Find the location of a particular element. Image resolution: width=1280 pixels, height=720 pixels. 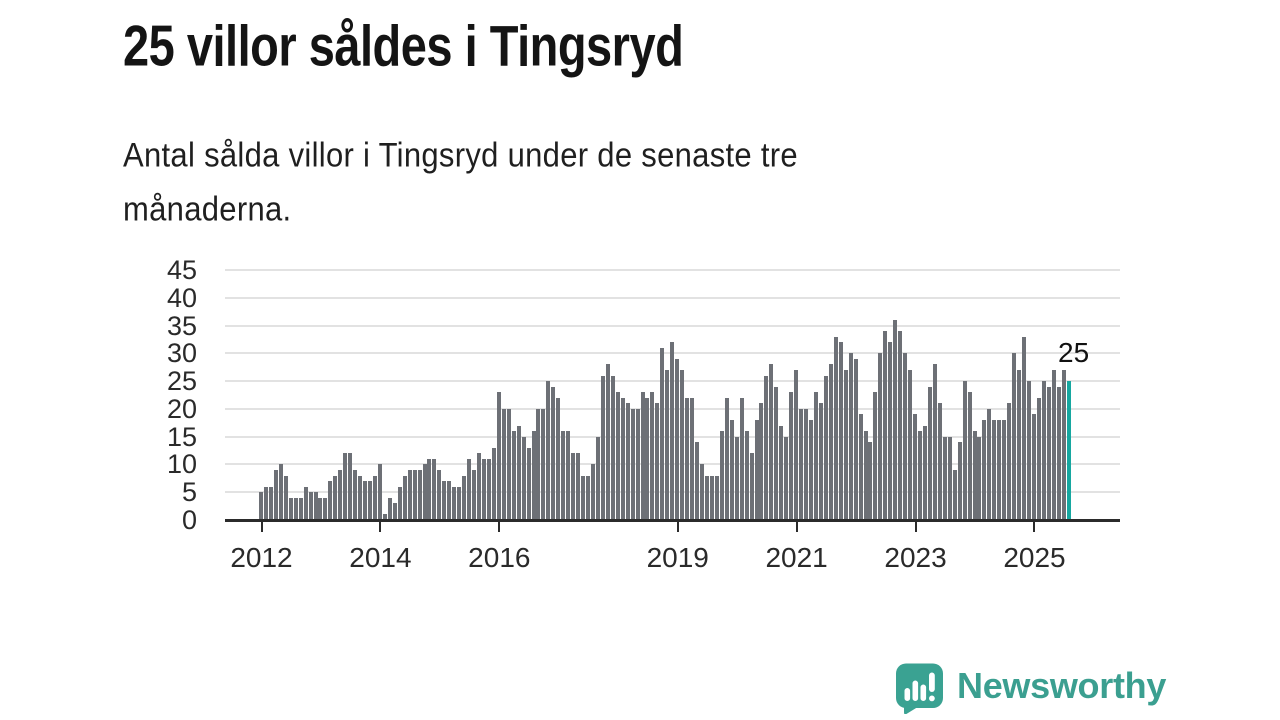

x-tick-2016 is located at coordinates (499, 527).